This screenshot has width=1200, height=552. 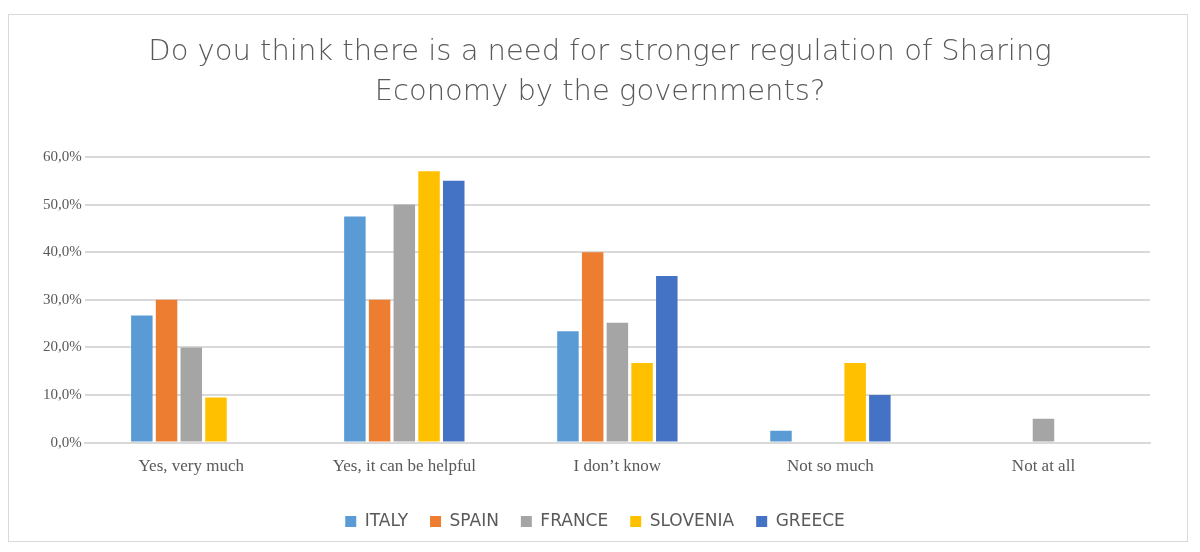 I want to click on y-tick-label: 50,0%, so click(x=62, y=203).